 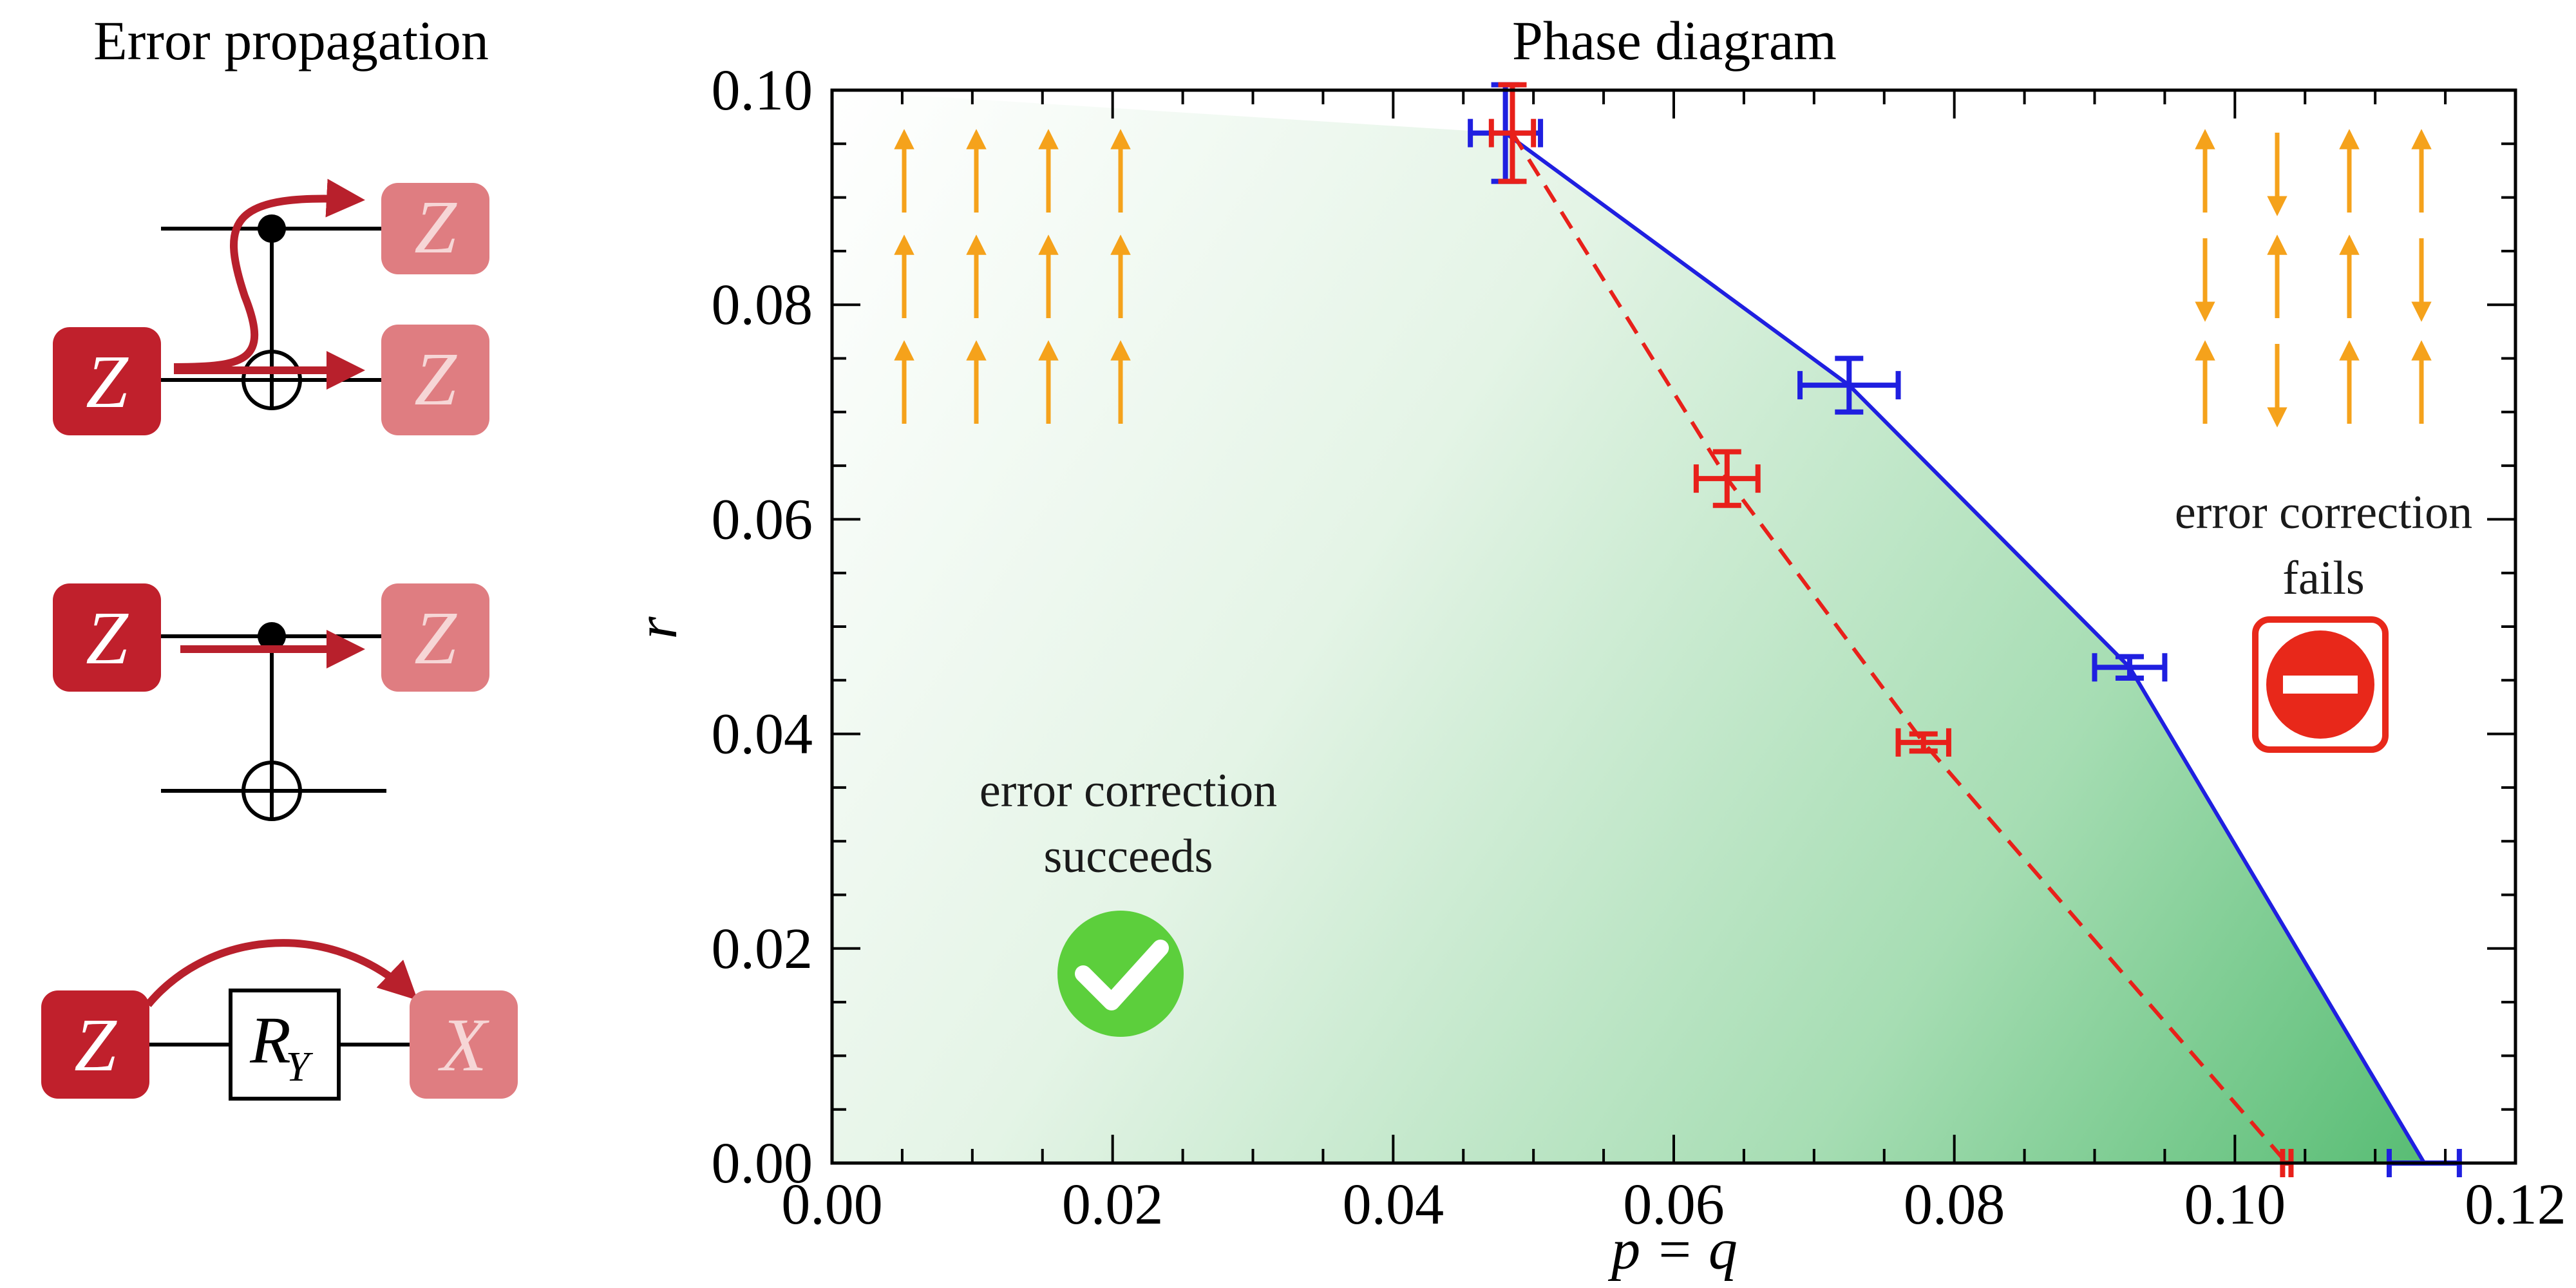 I want to click on y-tick-label: 0.10, so click(x=762, y=91).